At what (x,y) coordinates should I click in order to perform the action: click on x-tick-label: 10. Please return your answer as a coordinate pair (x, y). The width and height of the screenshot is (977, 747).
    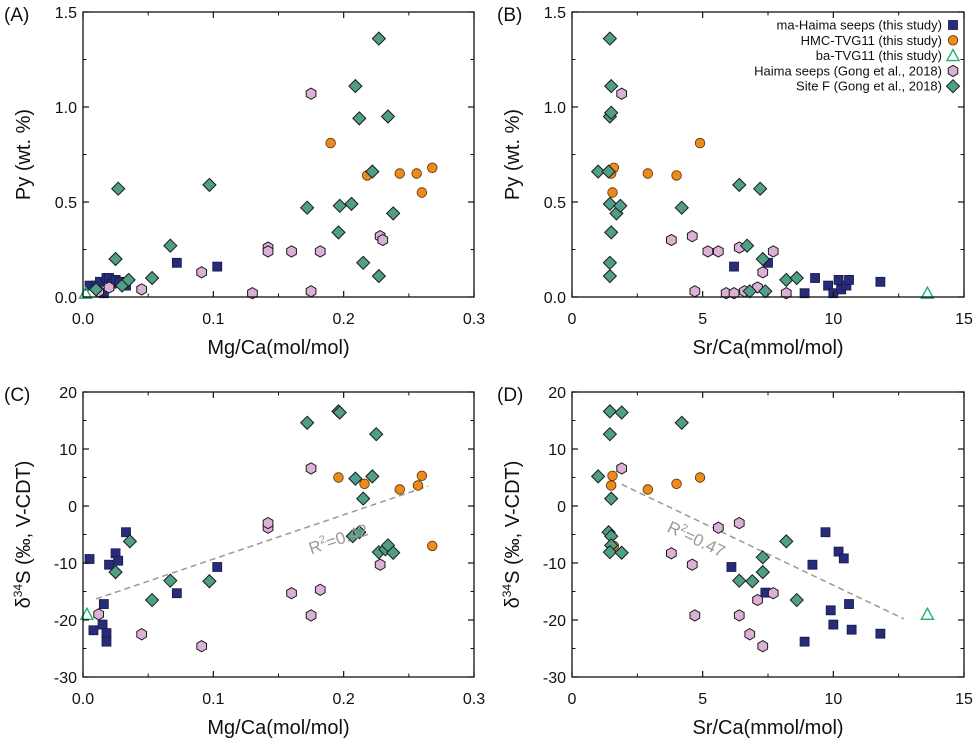
    Looking at the image, I should click on (833, 319).